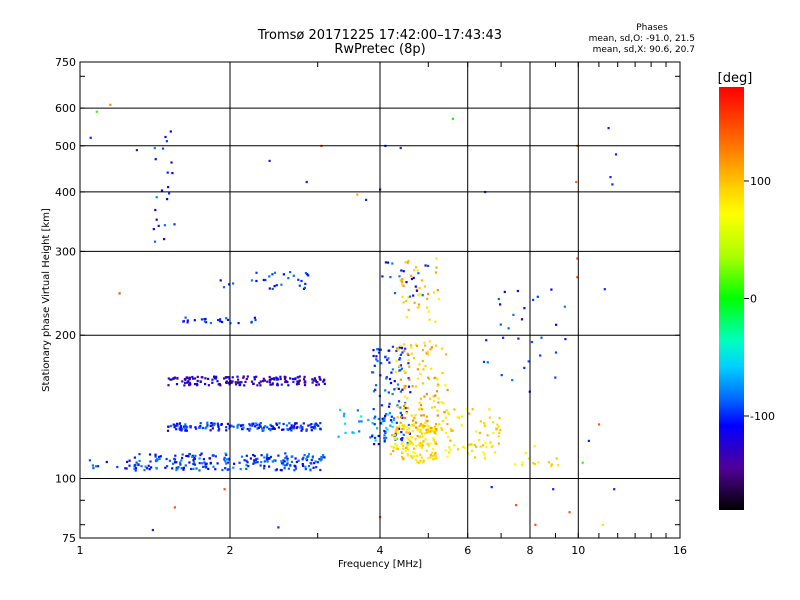 The height and width of the screenshot is (600, 800). I want to click on y-tick-label: 500, so click(65, 146).